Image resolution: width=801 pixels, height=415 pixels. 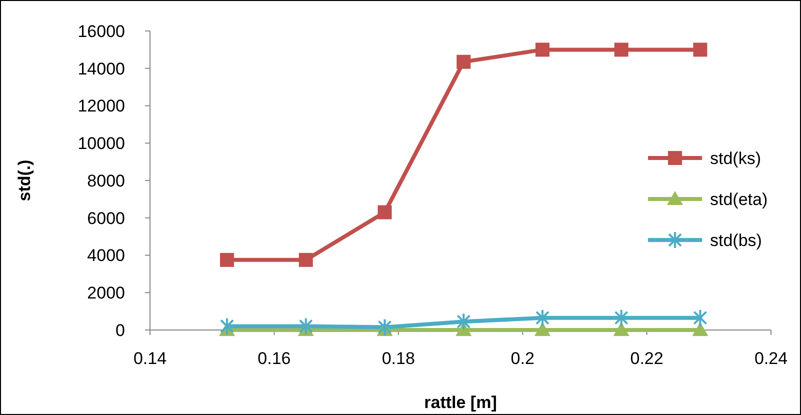 I want to click on x-tick-label: 0.24, so click(x=771, y=358).